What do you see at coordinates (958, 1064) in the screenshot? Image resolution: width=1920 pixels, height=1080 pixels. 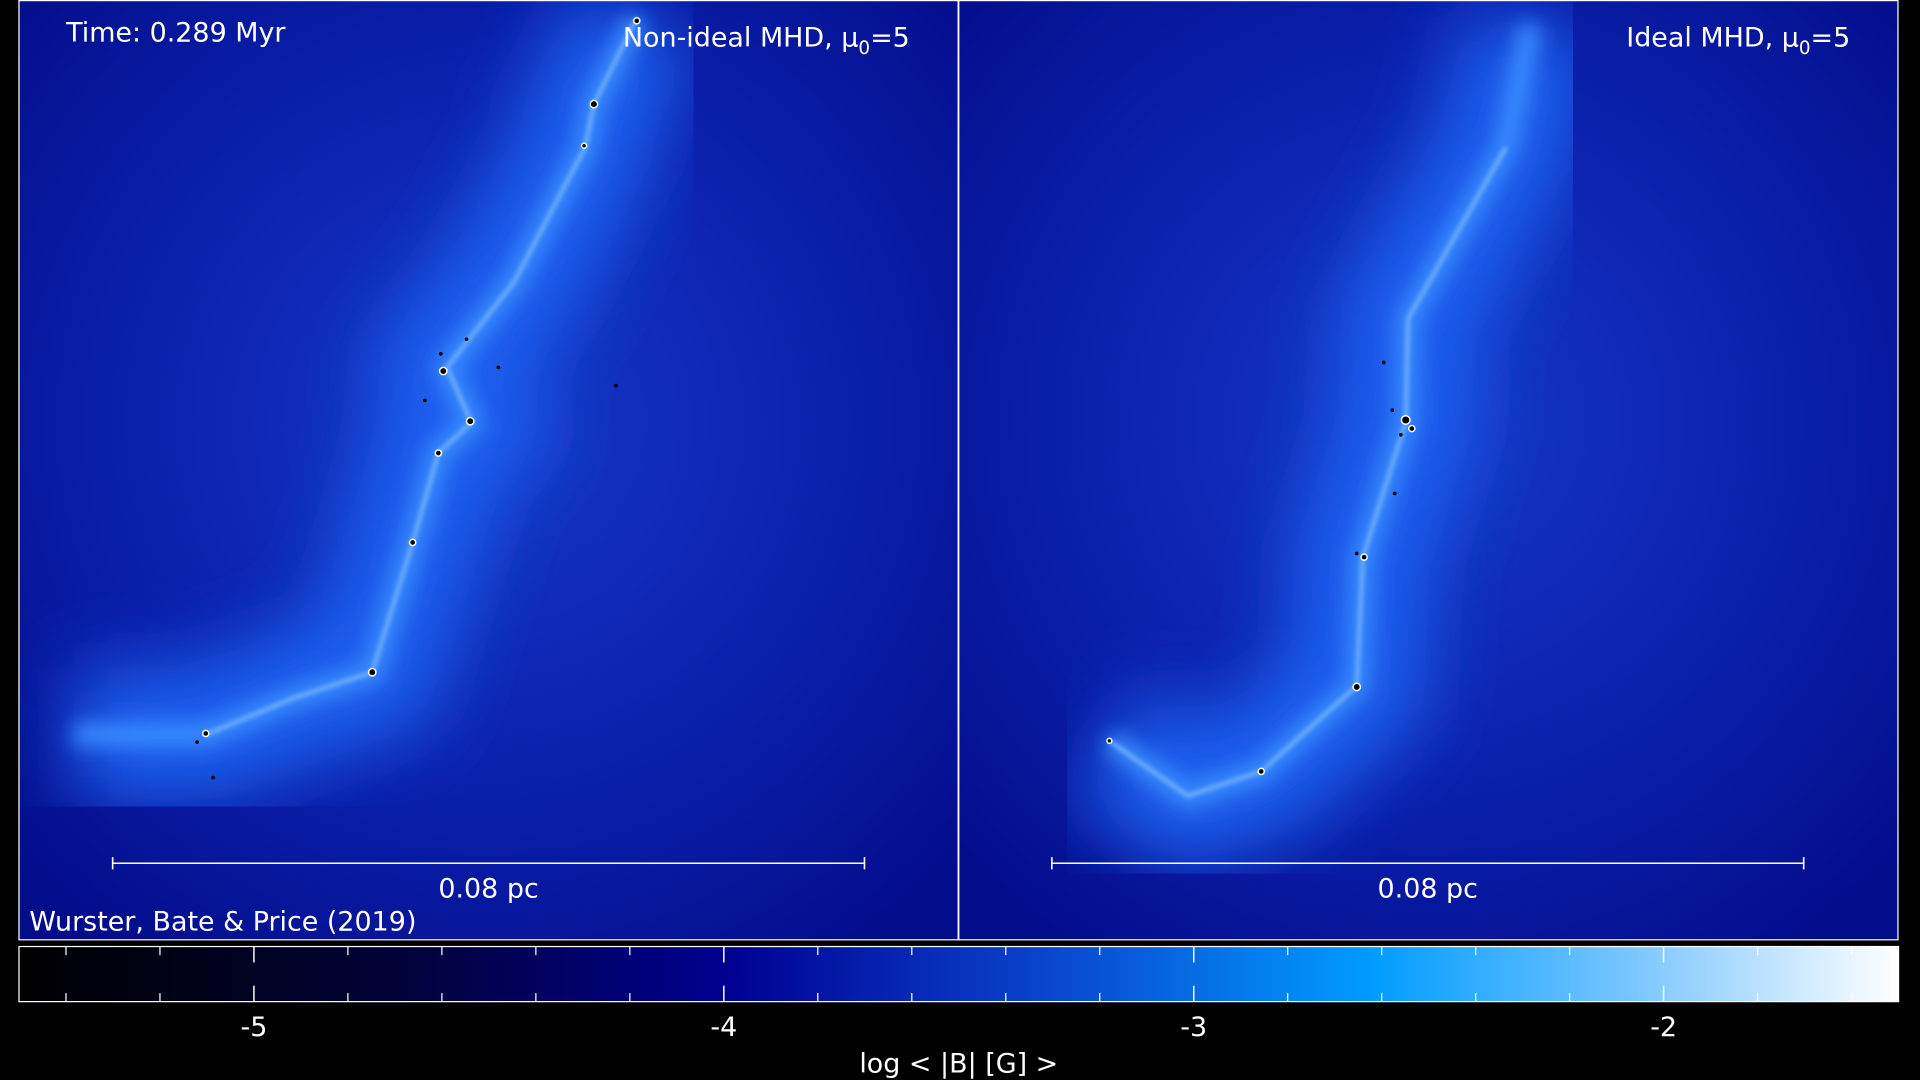 I see `colorbar-label: log < |B| [G] >` at bounding box center [958, 1064].